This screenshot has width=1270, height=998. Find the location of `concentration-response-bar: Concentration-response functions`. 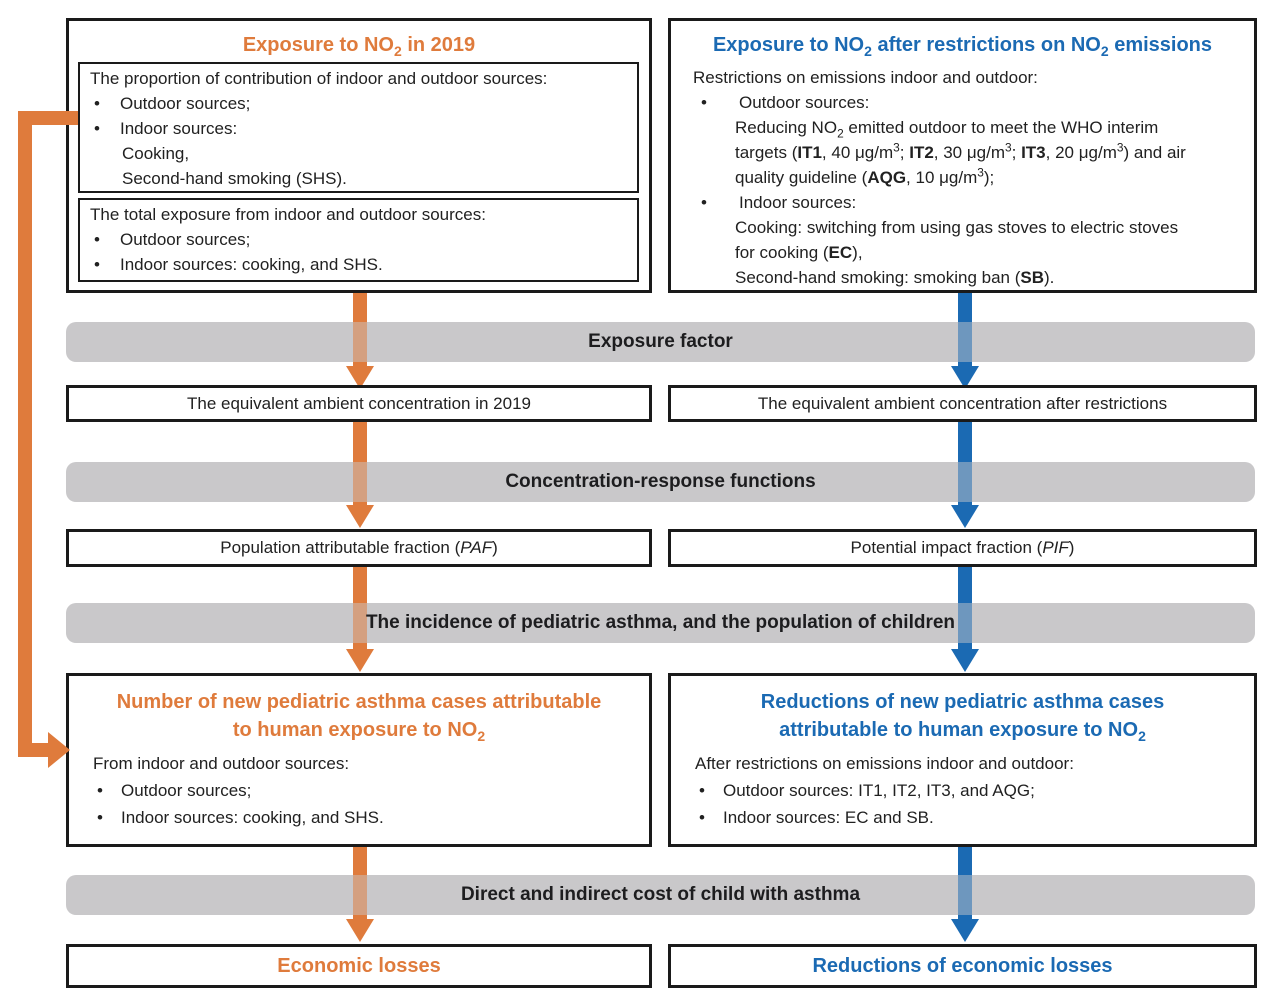

concentration-response-bar: Concentration-response functions is located at coordinates (660, 482).